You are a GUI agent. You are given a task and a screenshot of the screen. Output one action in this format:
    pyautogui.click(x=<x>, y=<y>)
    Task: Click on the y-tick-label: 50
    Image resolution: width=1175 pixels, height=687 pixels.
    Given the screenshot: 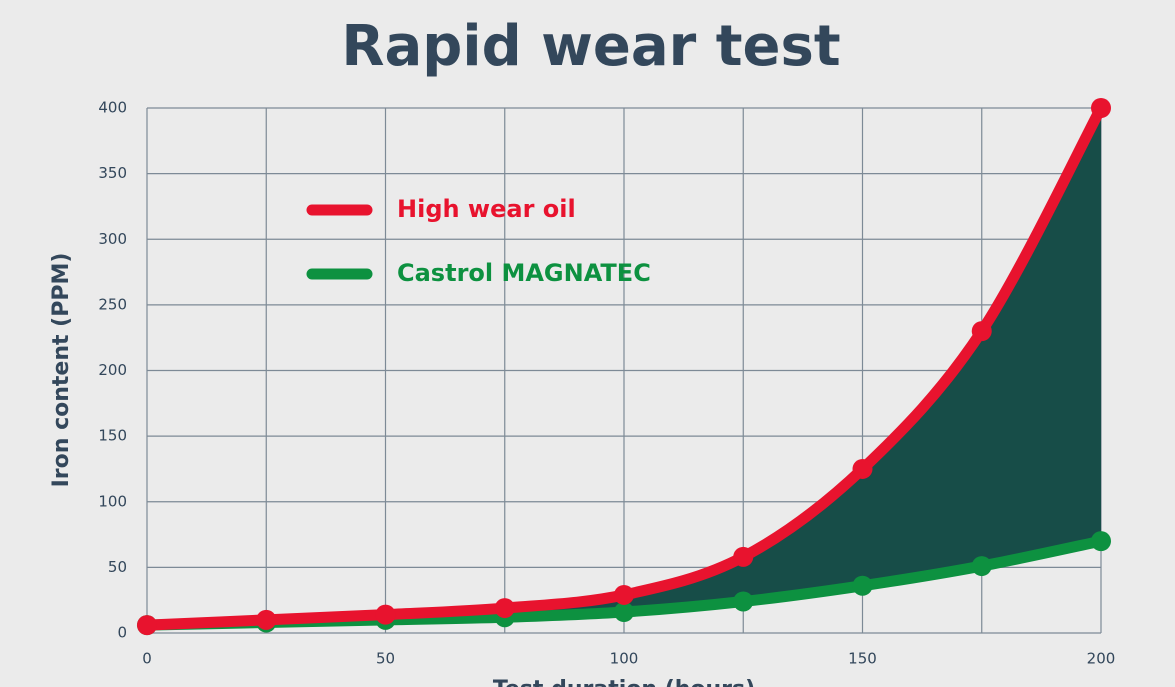 What is the action you would take?
    pyautogui.click(x=117, y=567)
    